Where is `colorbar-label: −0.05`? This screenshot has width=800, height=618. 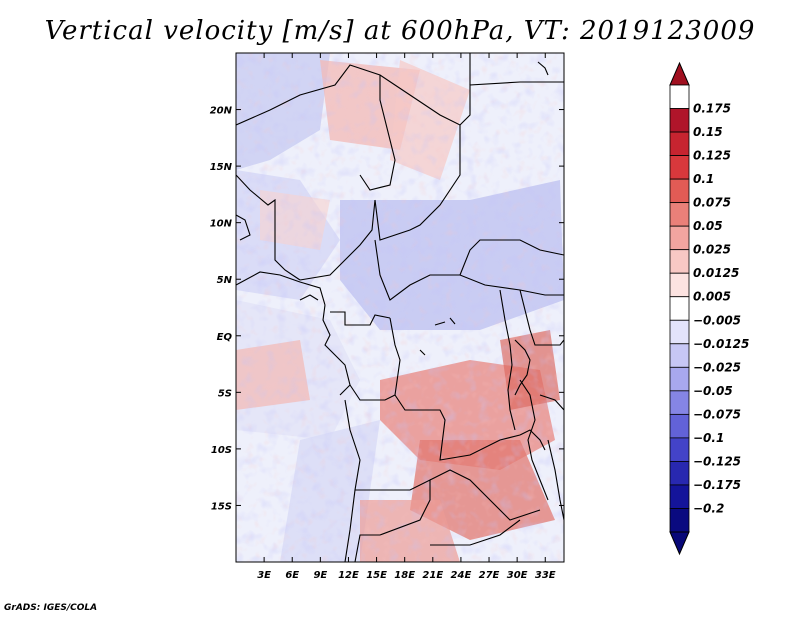 colorbar-label: −0.05 is located at coordinates (713, 391).